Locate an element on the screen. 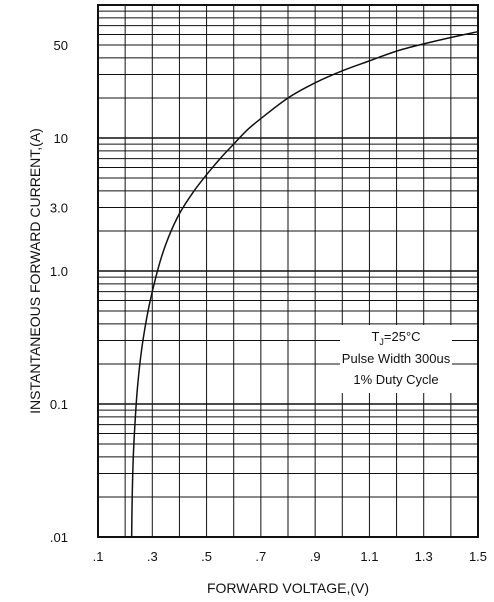  x-tick-label: 1.5 is located at coordinates (478, 556).